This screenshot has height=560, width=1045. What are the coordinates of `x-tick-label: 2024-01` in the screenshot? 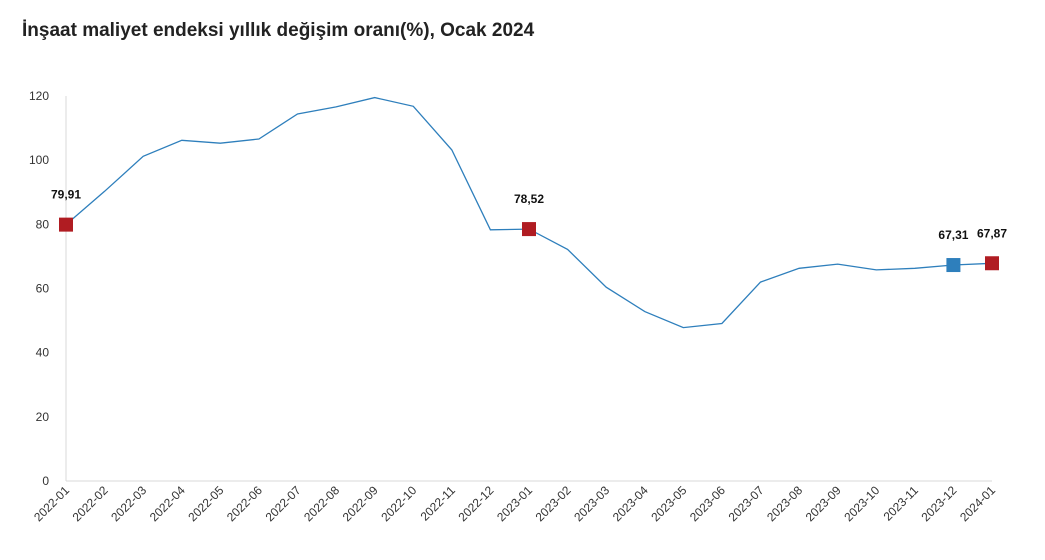 It's located at (977, 503).